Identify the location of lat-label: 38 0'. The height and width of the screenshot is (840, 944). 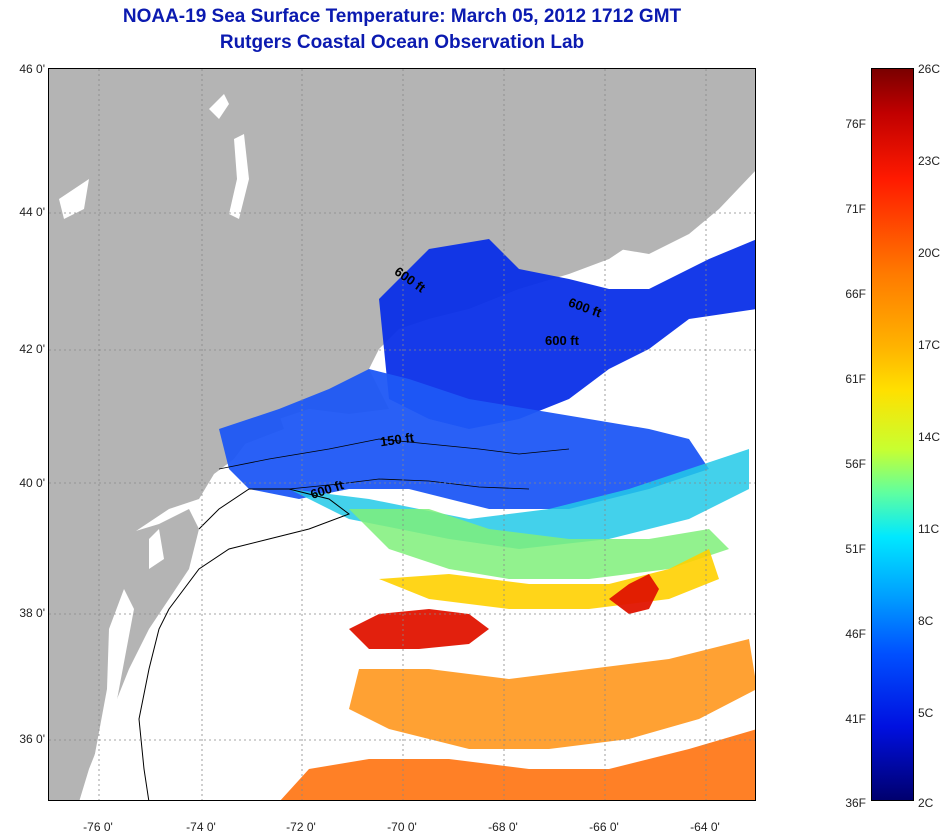
(32, 613).